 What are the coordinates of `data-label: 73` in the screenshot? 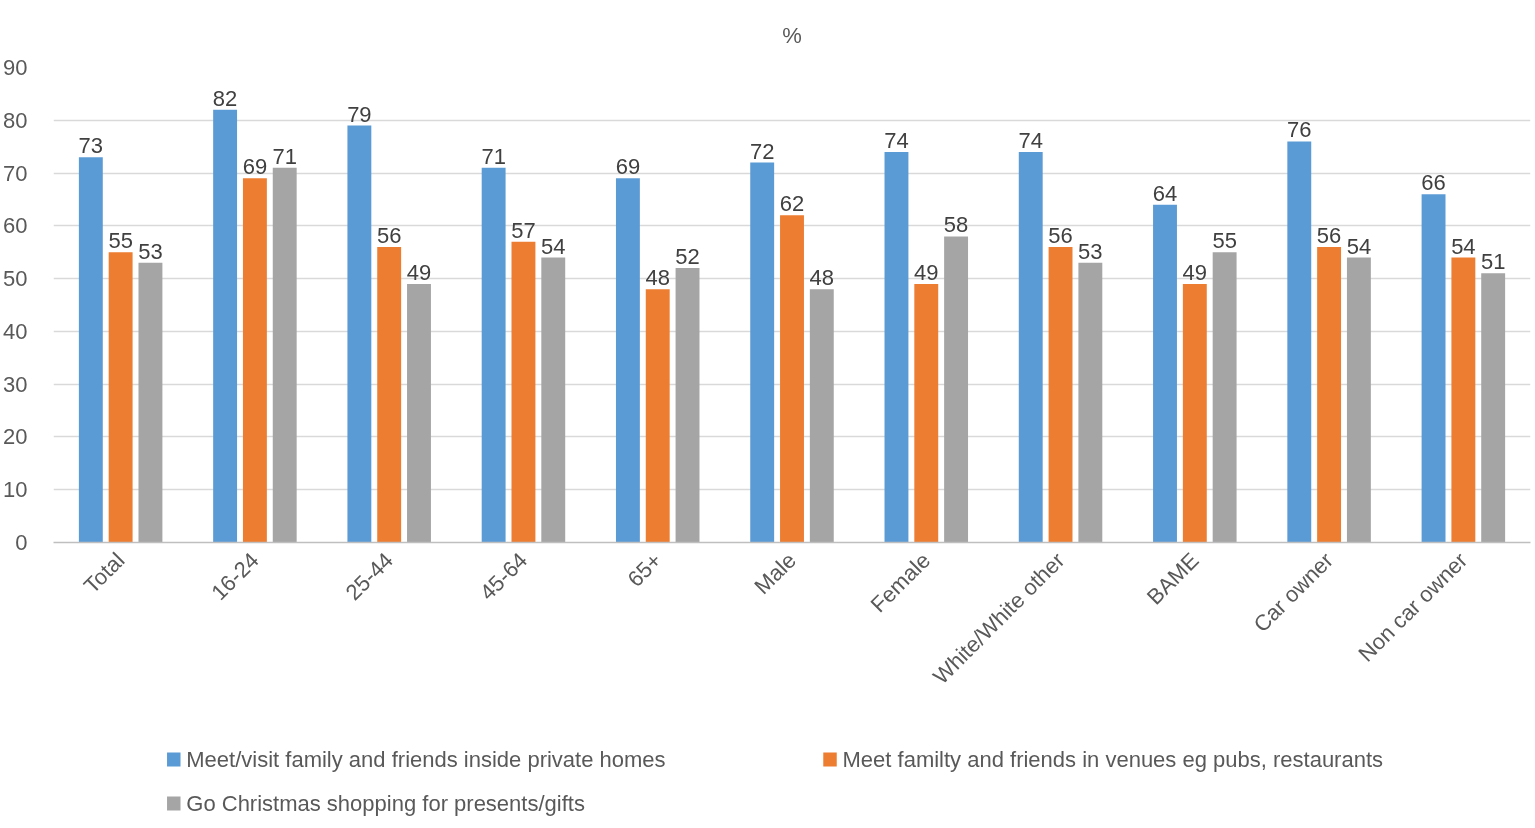 It's located at (91, 146).